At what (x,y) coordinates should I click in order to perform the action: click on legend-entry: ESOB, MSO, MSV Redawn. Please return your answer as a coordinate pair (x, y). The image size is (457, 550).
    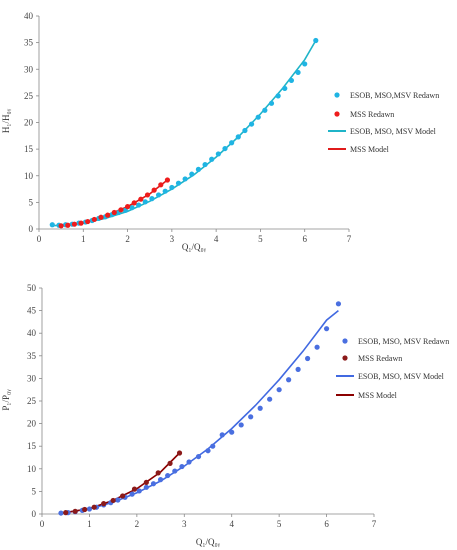
    Looking at the image, I should click on (403, 341).